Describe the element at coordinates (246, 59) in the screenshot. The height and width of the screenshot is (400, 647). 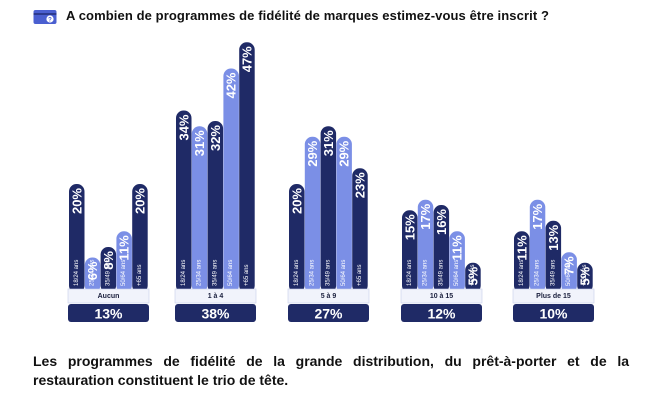
I see `value-label: 47%` at that location.